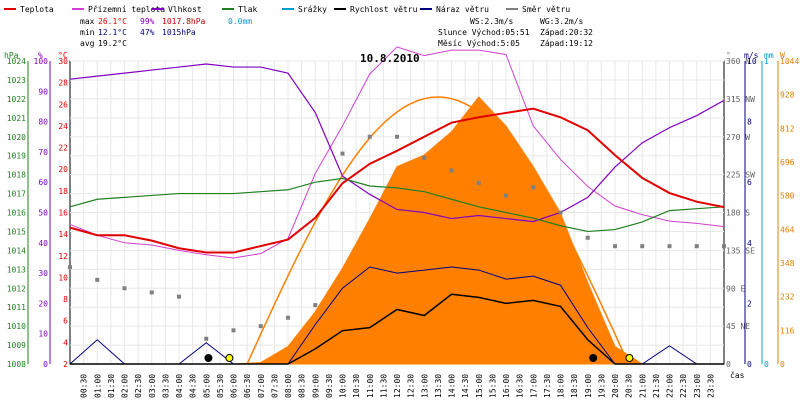 The height and width of the screenshot is (400, 800). What do you see at coordinates (574, 386) in the screenshot?
I see `x-tick-label: 18:30` at bounding box center [574, 386].